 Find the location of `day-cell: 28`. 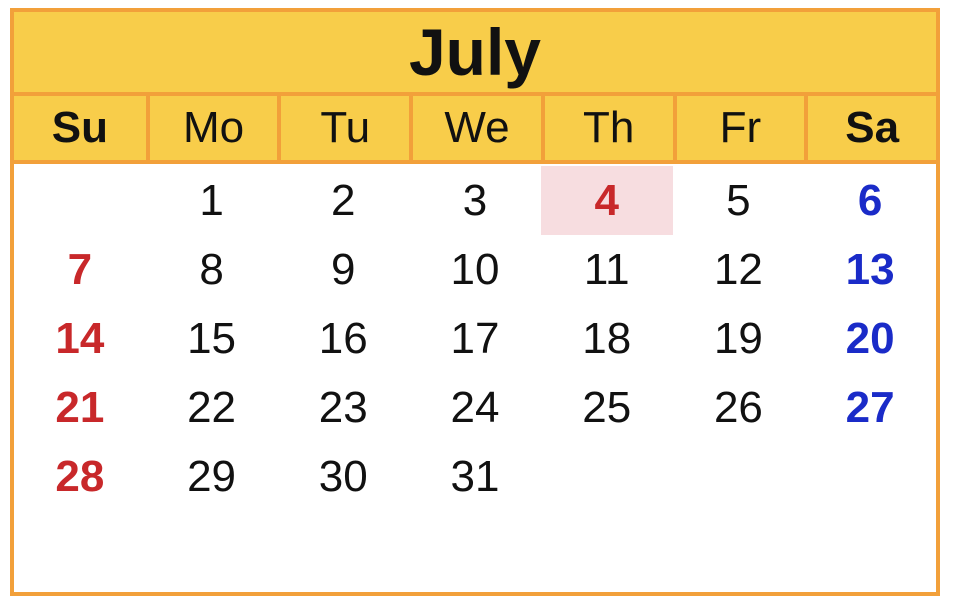

day-cell: 28 is located at coordinates (80, 476).